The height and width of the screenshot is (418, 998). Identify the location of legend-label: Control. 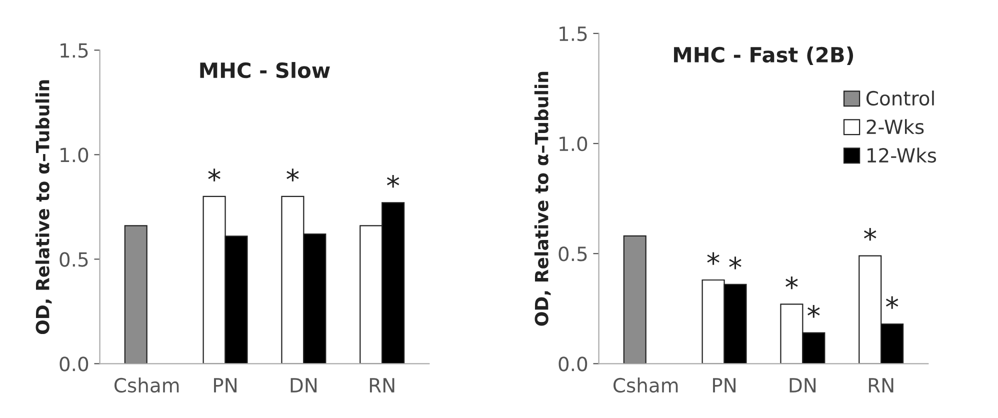
(900, 98).